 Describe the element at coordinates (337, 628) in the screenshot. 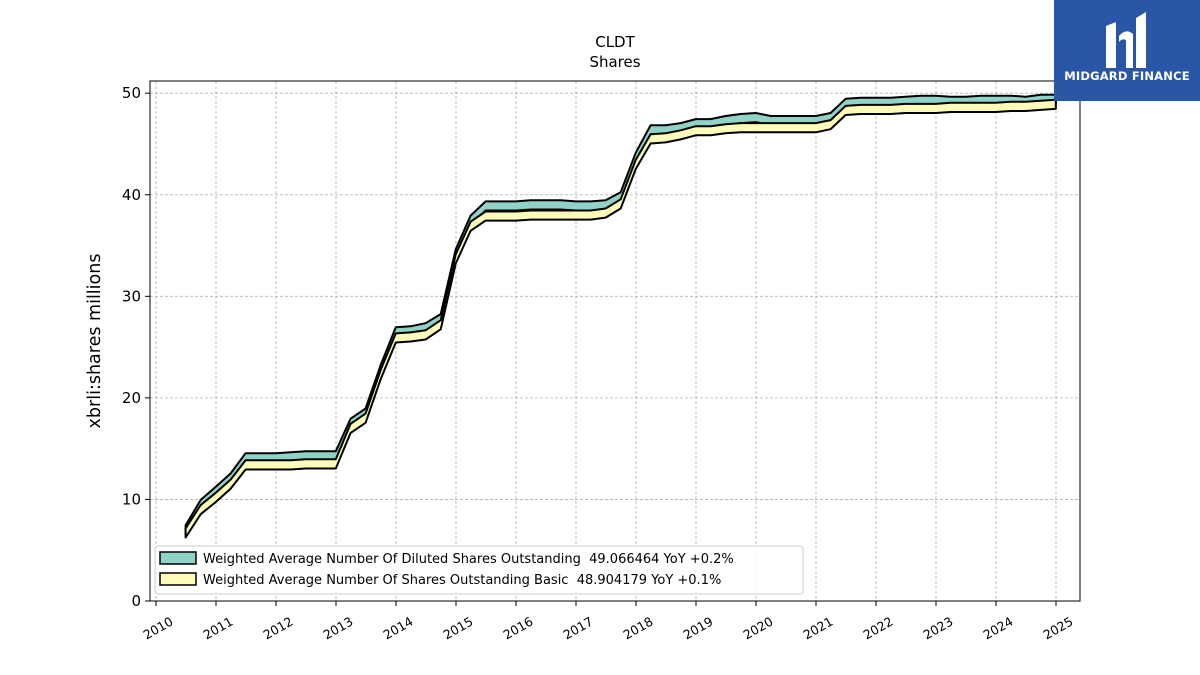

I see `x-tick-label: 2013` at that location.